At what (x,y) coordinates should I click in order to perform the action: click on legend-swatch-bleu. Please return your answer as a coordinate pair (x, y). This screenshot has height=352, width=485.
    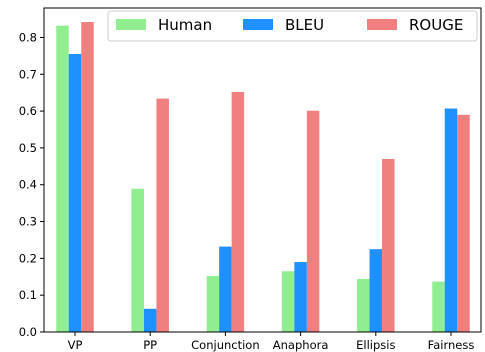
    Looking at the image, I should click on (258, 24).